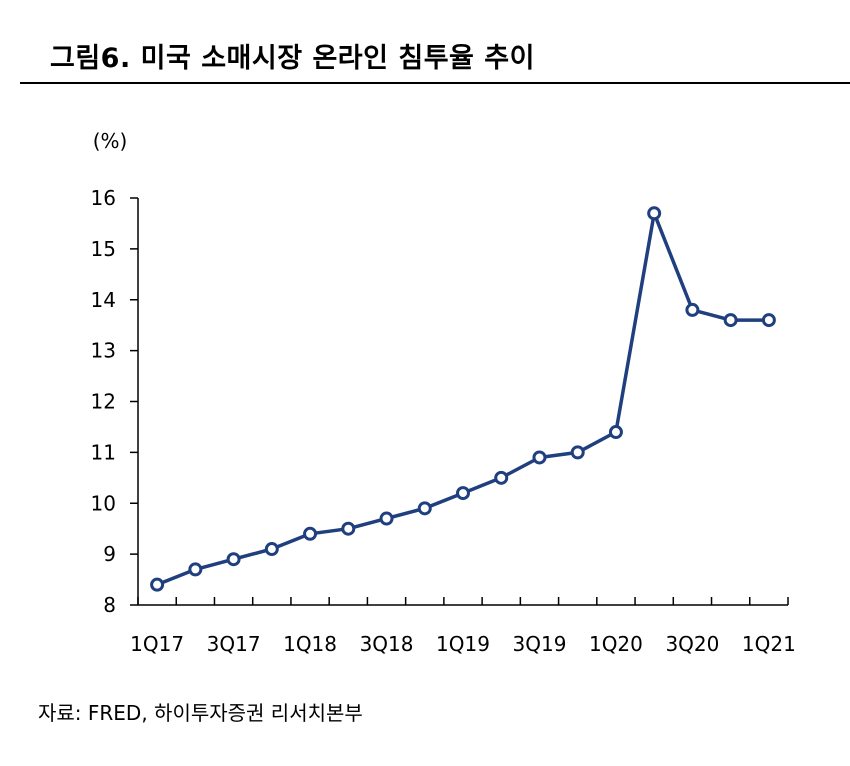 Image resolution: width=850 pixels, height=766 pixels. Describe the element at coordinates (692, 644) in the screenshot. I see `x-tick-label: 3Q20` at that location.